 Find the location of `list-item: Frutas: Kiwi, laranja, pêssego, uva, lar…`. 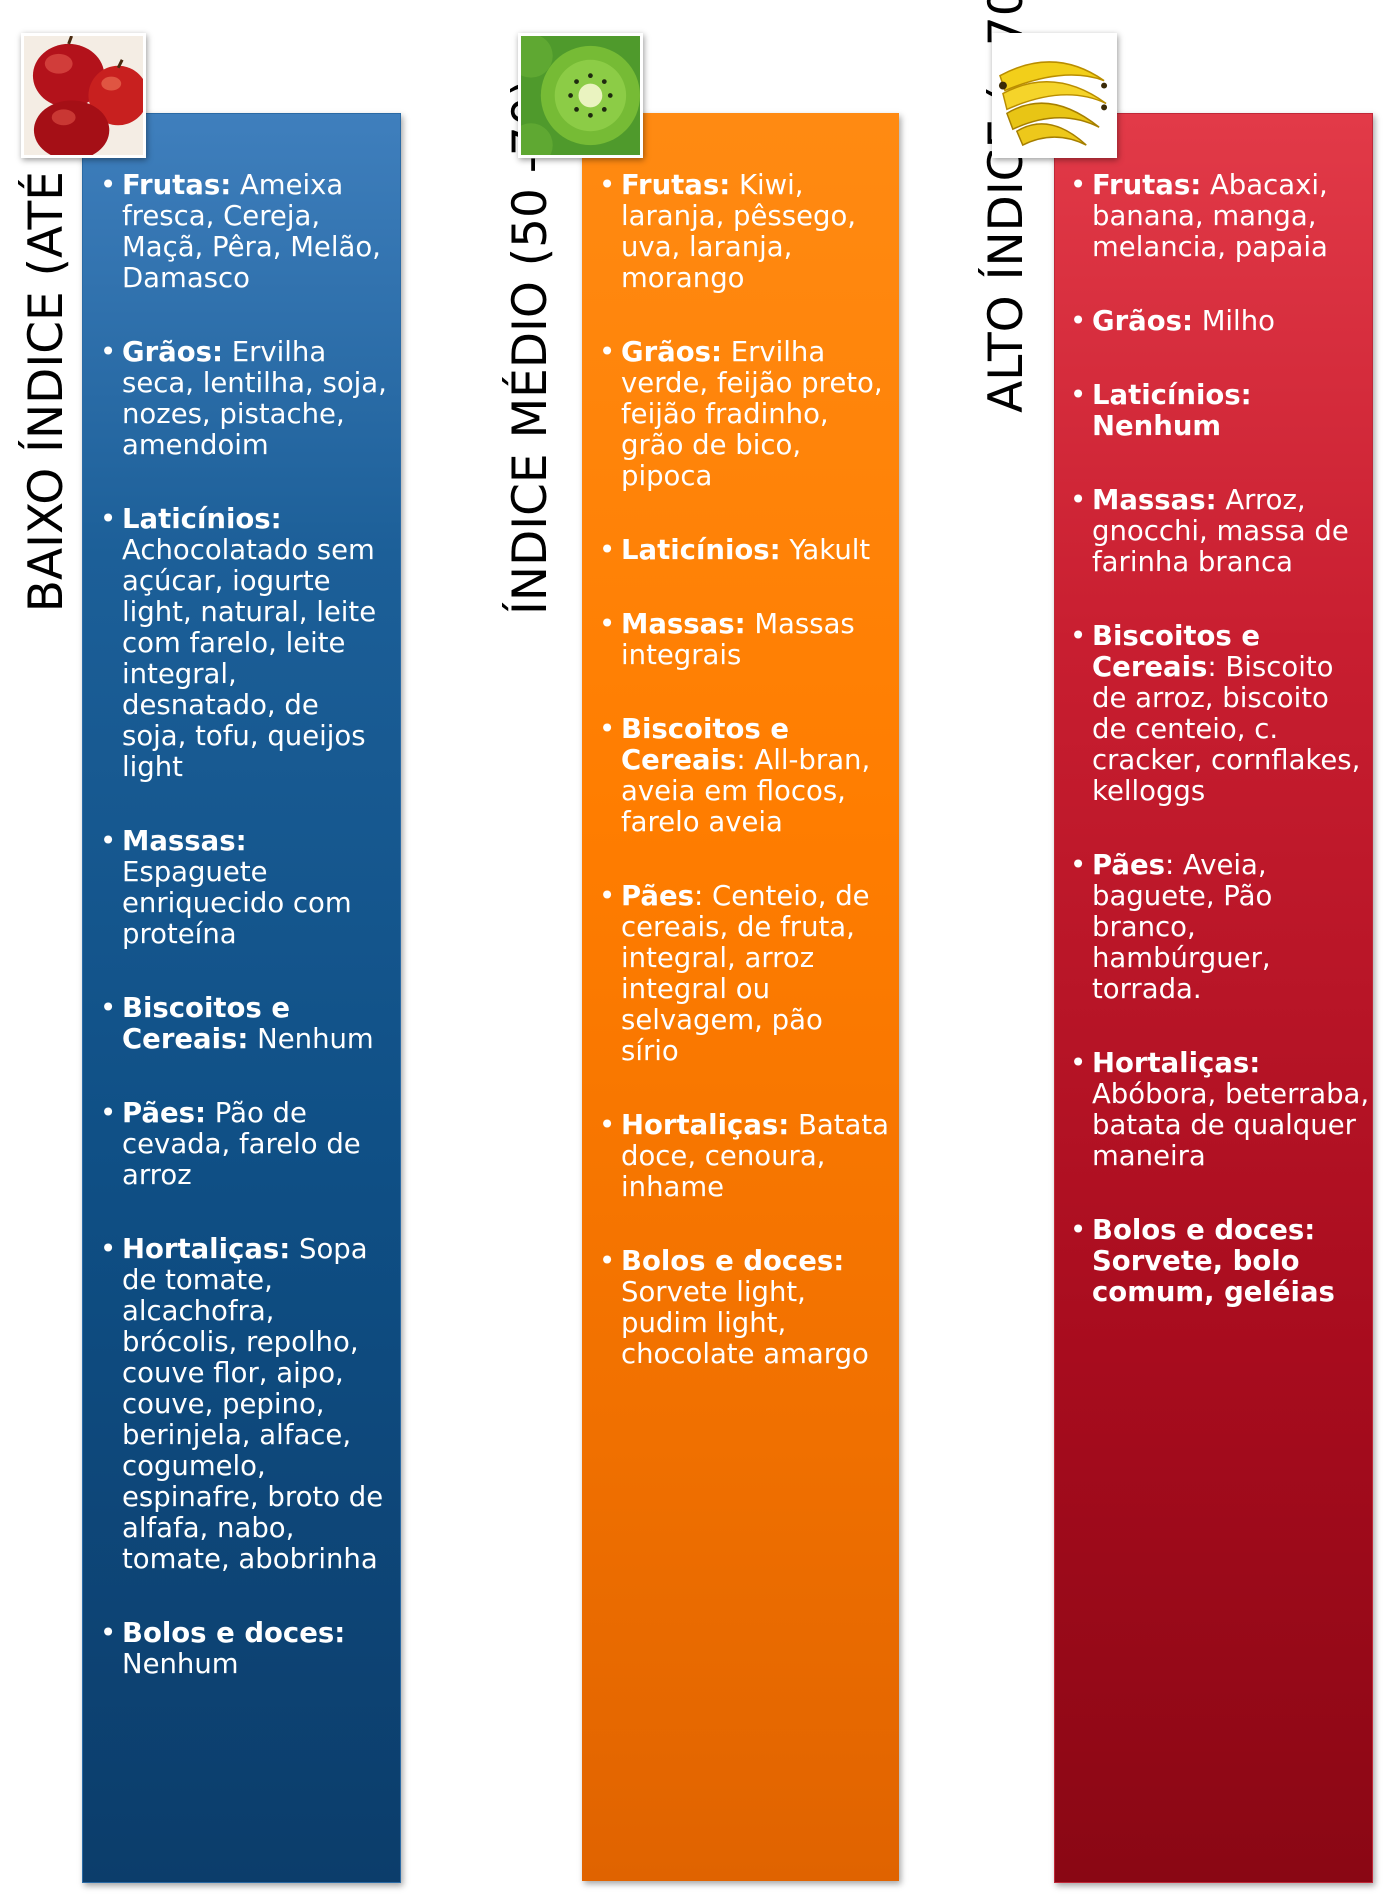

list-item: Frutas: Kiwi, laranja, pêssego, uva, lar… is located at coordinates (744, 232).